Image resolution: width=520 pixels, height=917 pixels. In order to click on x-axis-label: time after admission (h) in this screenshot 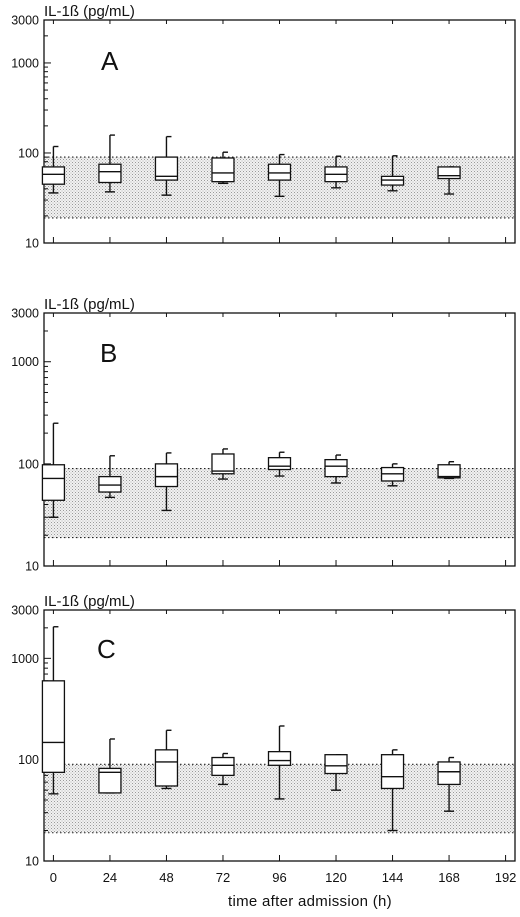, I will do `click(310, 901)`.